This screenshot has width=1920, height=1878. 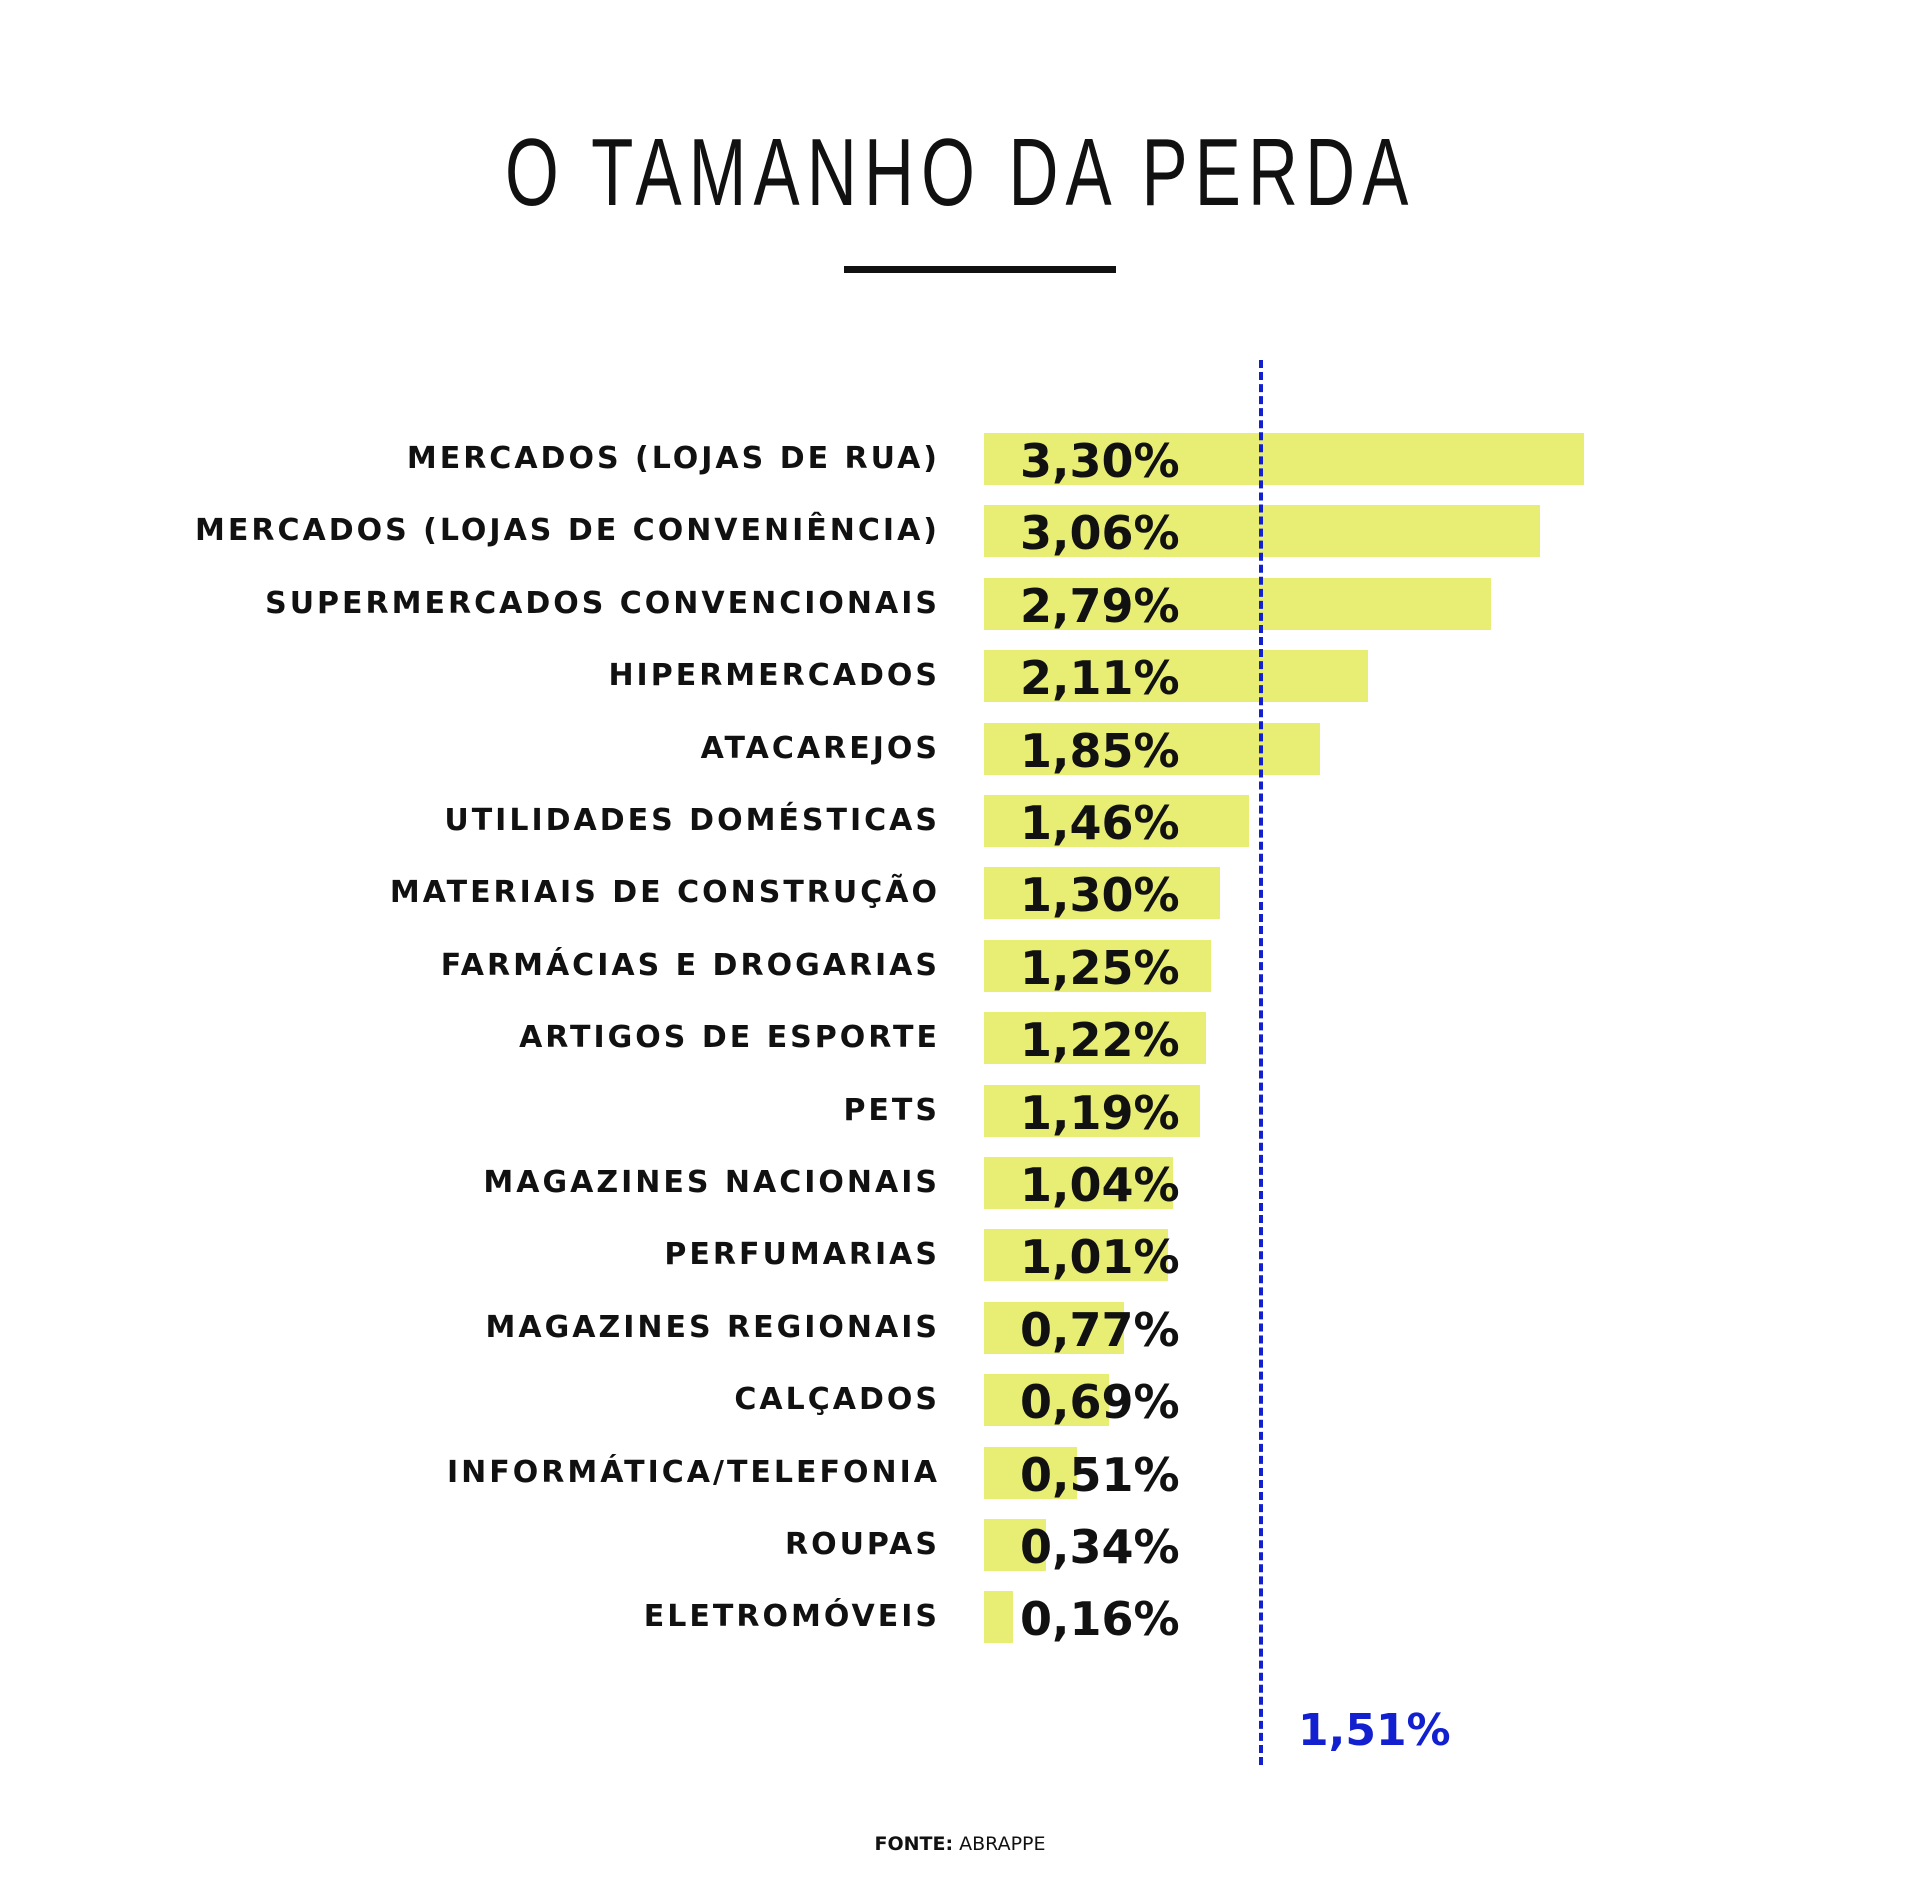 What do you see at coordinates (1100, 823) in the screenshot?
I see `value-label: 1,46%` at bounding box center [1100, 823].